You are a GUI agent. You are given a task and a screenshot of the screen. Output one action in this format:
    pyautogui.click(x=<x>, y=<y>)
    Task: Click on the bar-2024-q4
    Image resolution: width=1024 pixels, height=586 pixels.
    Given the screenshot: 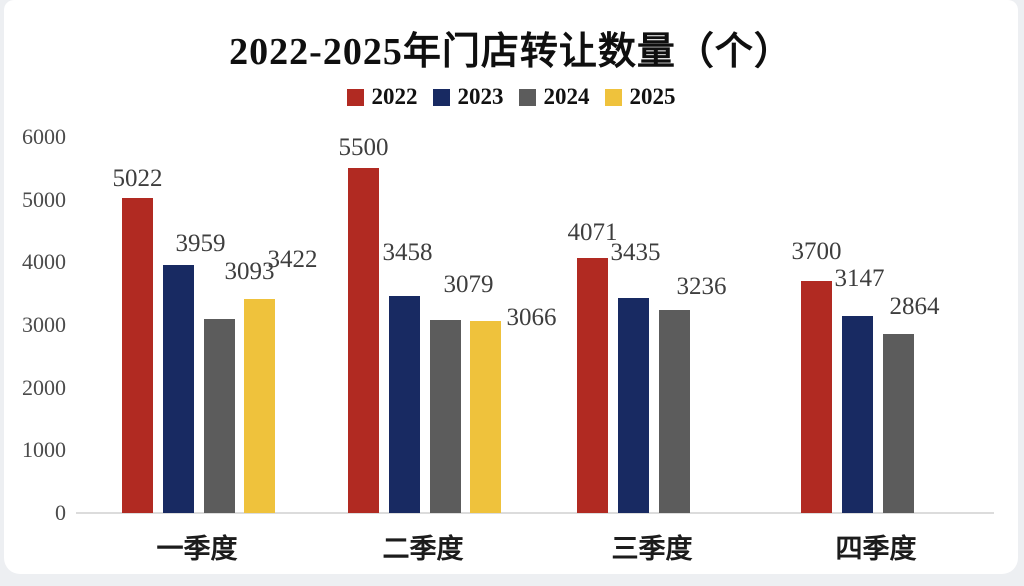 What is the action you would take?
    pyautogui.click(x=898, y=423)
    